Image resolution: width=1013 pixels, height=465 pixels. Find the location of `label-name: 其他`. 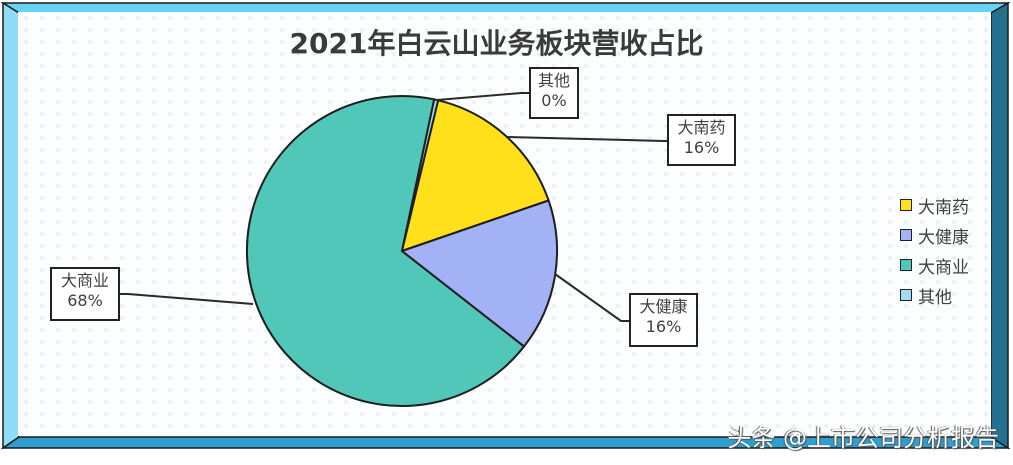

label-name: 其他 is located at coordinates (553, 80).